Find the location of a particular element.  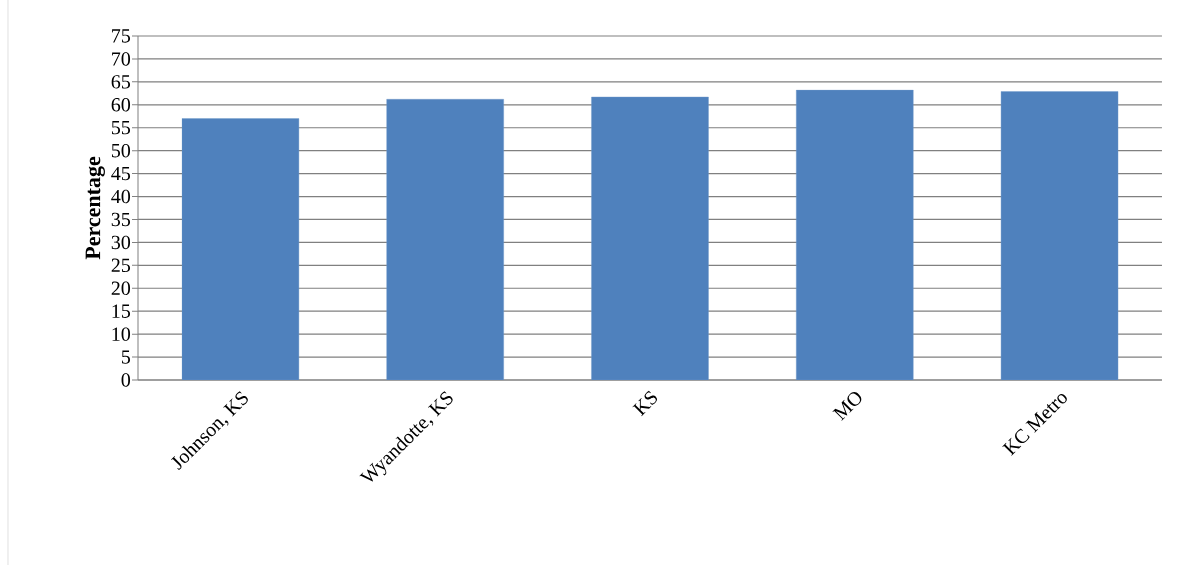

y-tick-label: 30 is located at coordinates (121, 242).